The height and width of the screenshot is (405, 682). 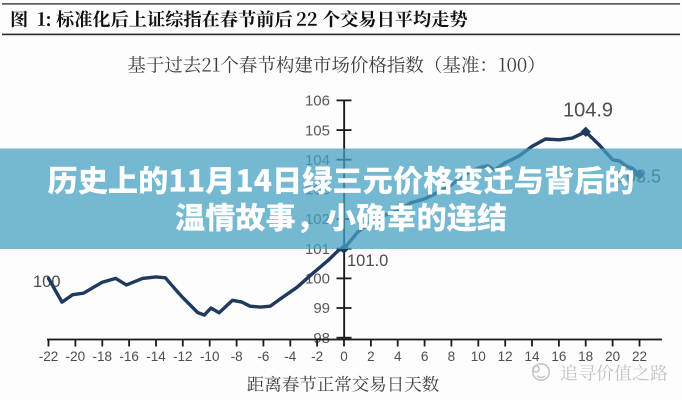 I want to click on svg-text: 104.9, so click(x=588, y=111).